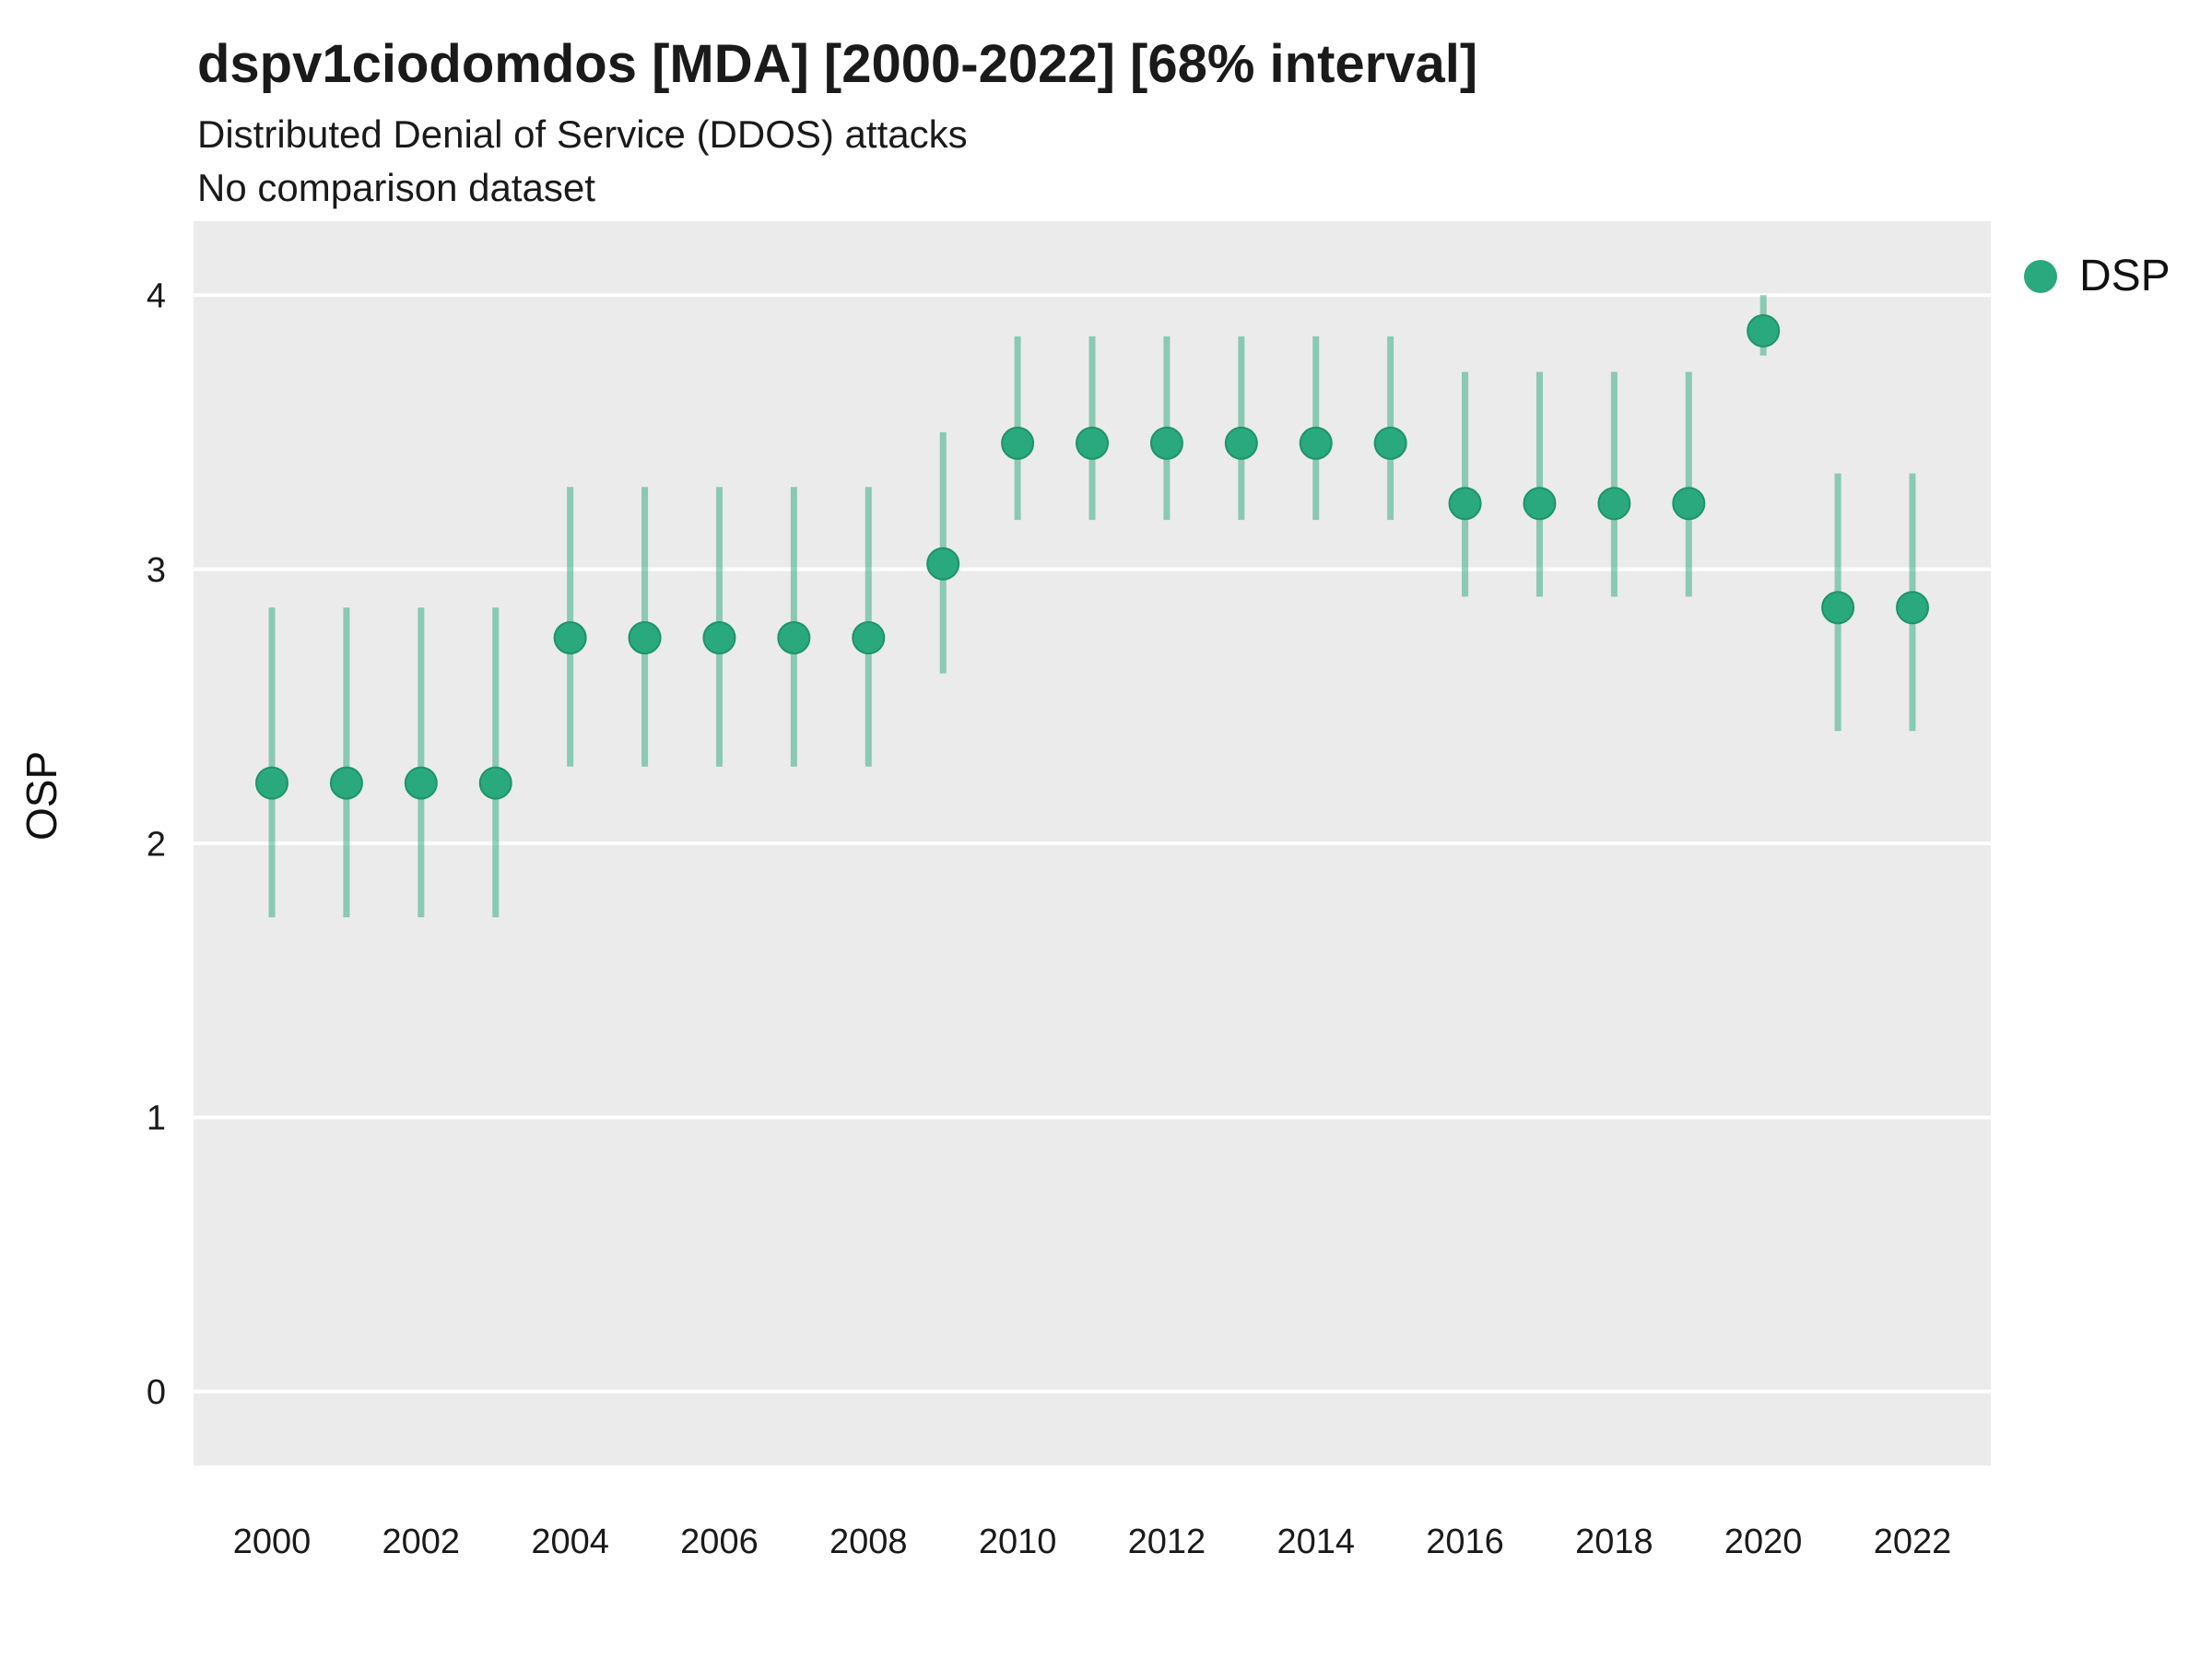 The width and height of the screenshot is (2212, 1659). I want to click on legend-dsp-swatch-icon, so click(2040, 276).